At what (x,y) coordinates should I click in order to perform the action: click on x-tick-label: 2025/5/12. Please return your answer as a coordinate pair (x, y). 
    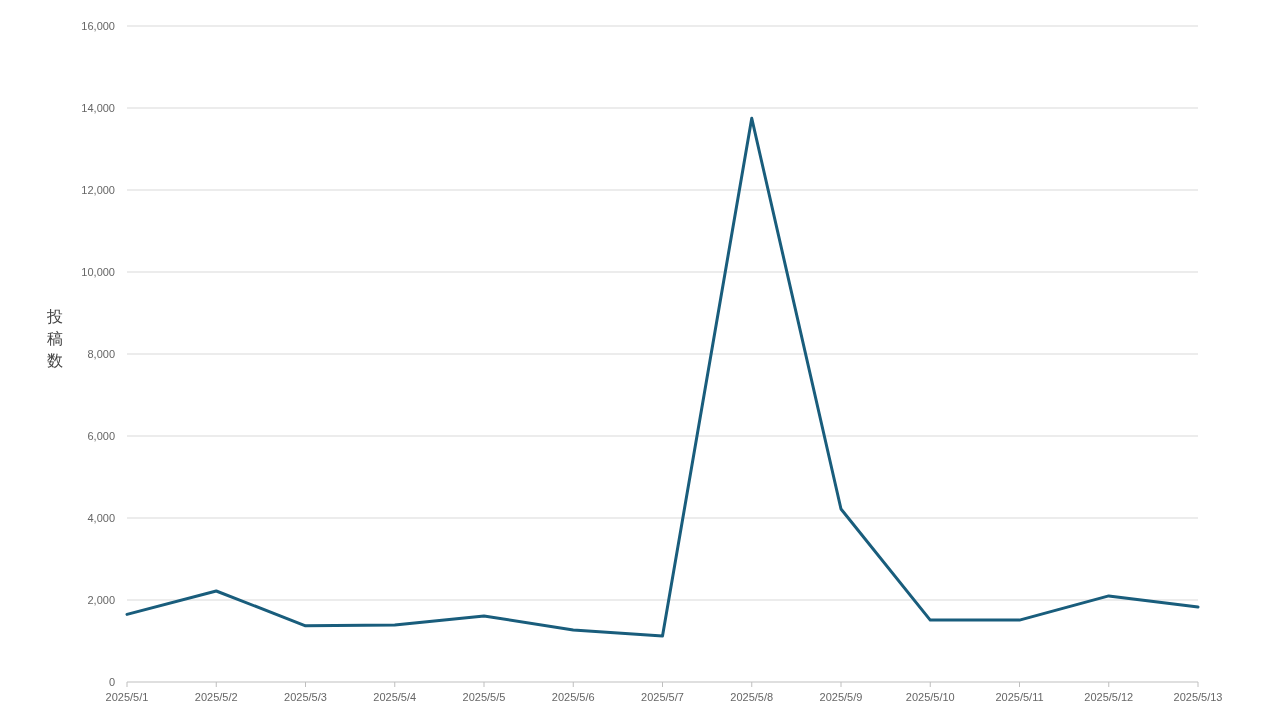
    Looking at the image, I should click on (1109, 697).